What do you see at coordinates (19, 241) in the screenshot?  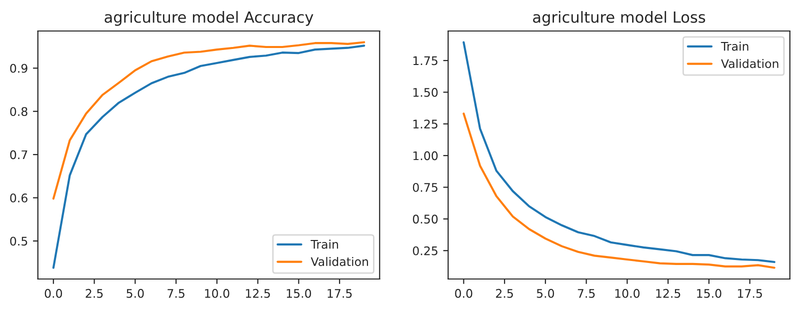 I see `y-tick-label: 0.5` at bounding box center [19, 241].